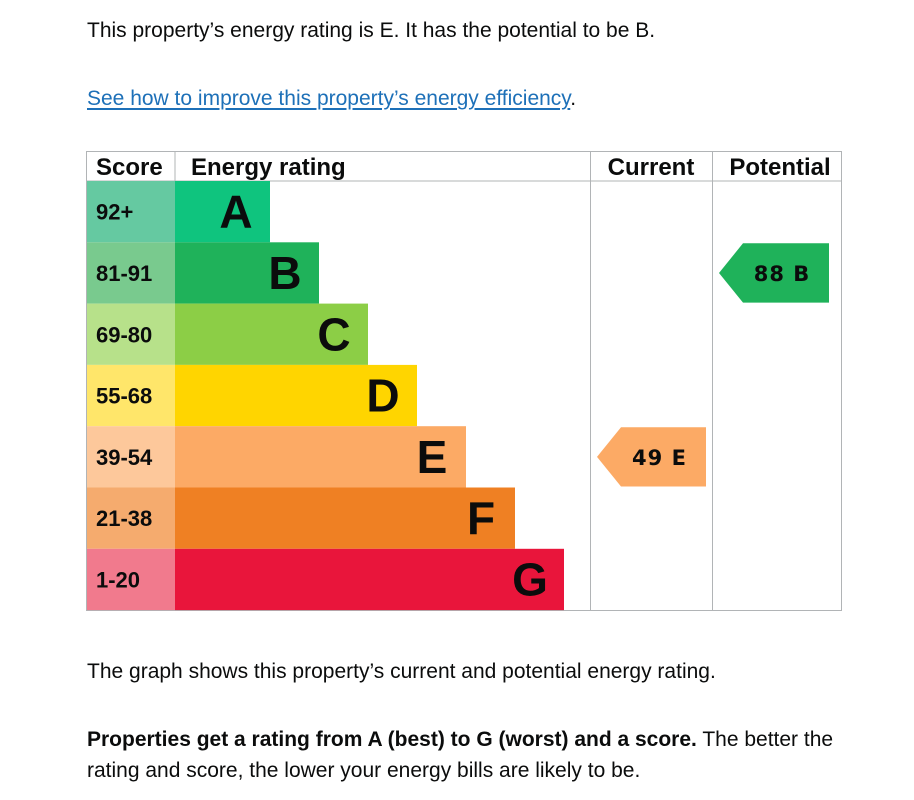 The image size is (914, 800). I want to click on band-bar-d, so click(296, 395).